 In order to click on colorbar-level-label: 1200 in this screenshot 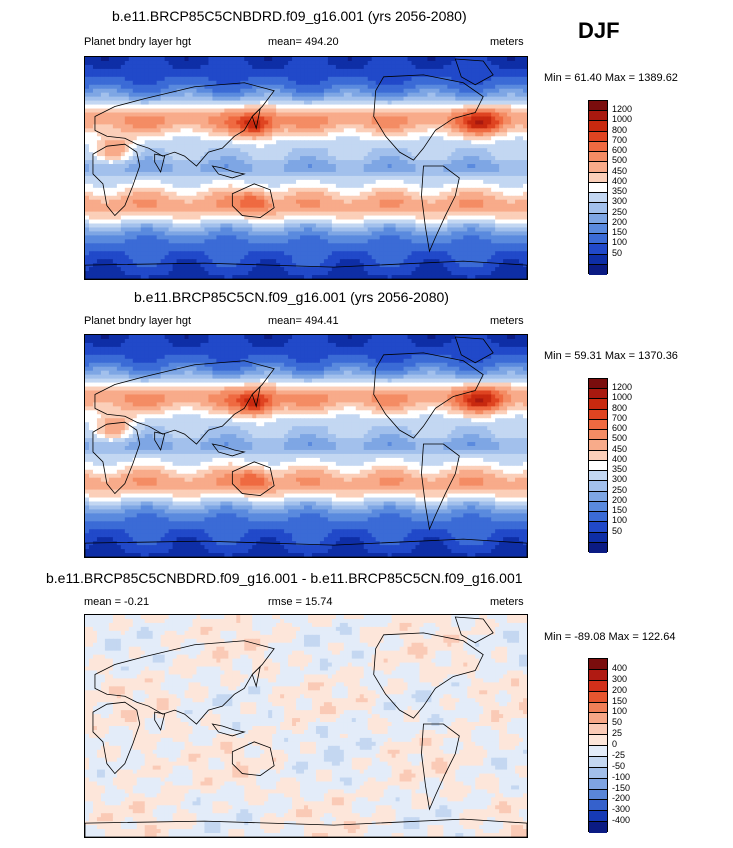, I will do `click(622, 387)`.